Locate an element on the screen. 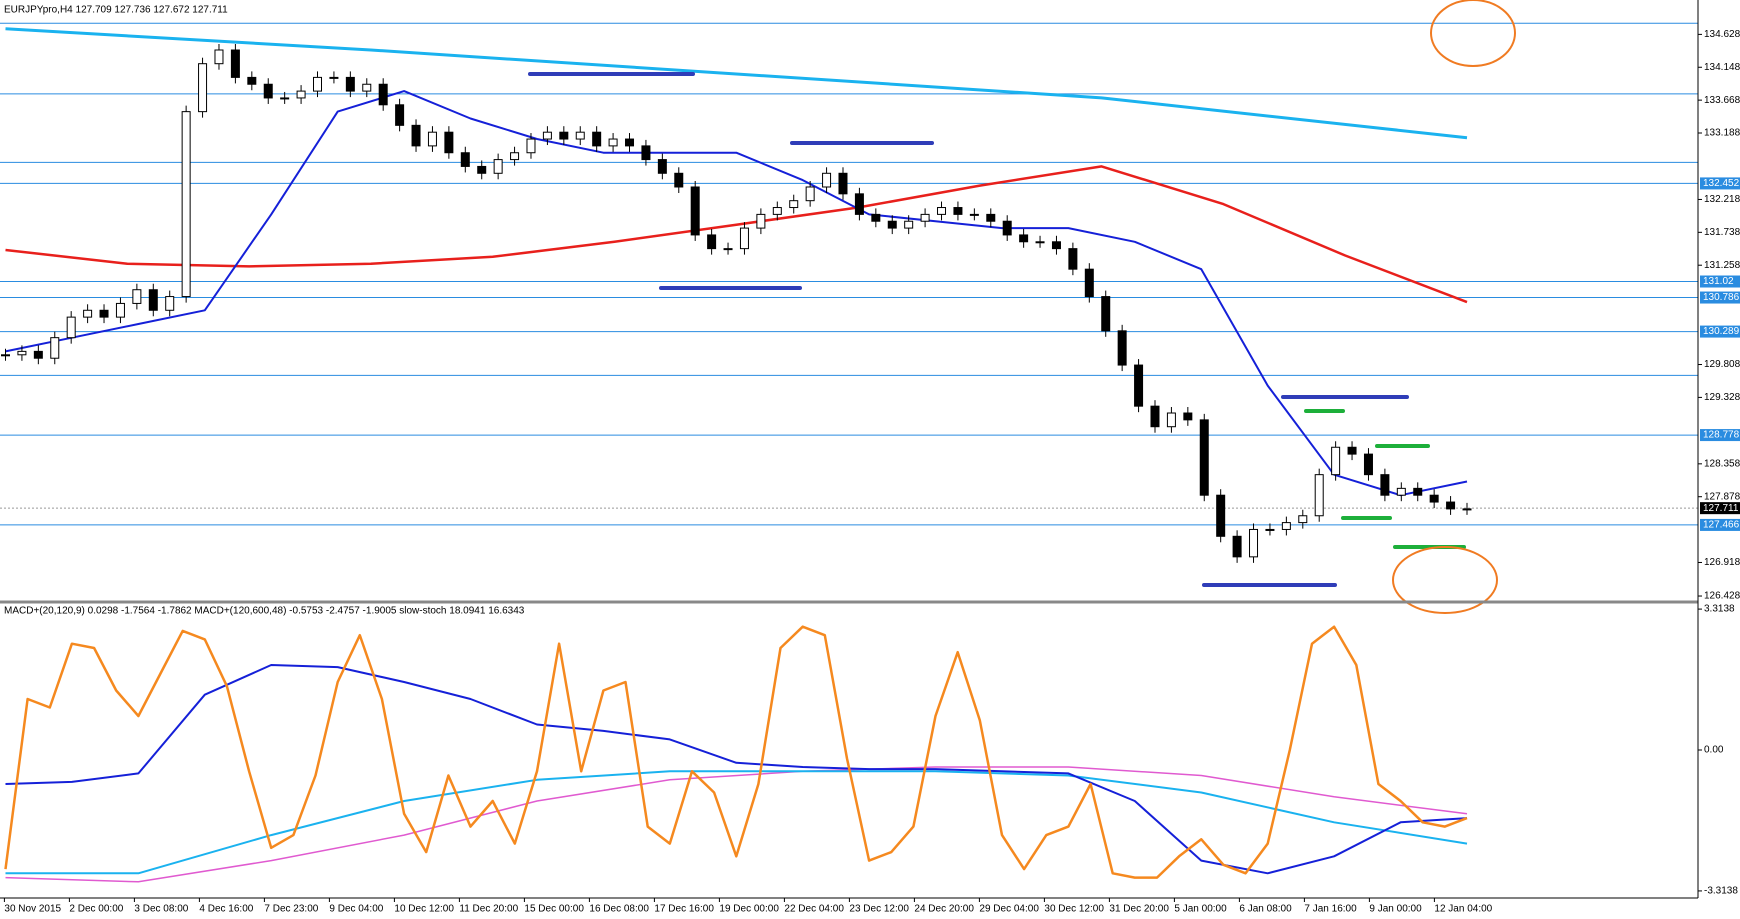 The image size is (1740, 919). level-label: 130.289 is located at coordinates (1721, 331).